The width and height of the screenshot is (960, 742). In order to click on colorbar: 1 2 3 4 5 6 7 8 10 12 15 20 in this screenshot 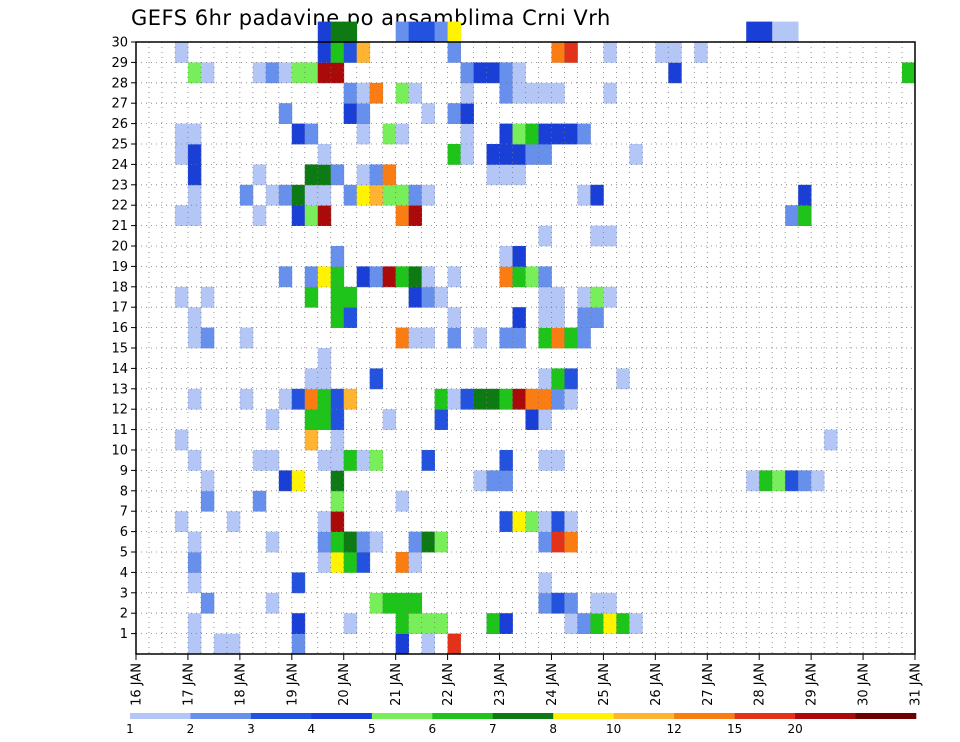, I will do `click(521, 724)`.